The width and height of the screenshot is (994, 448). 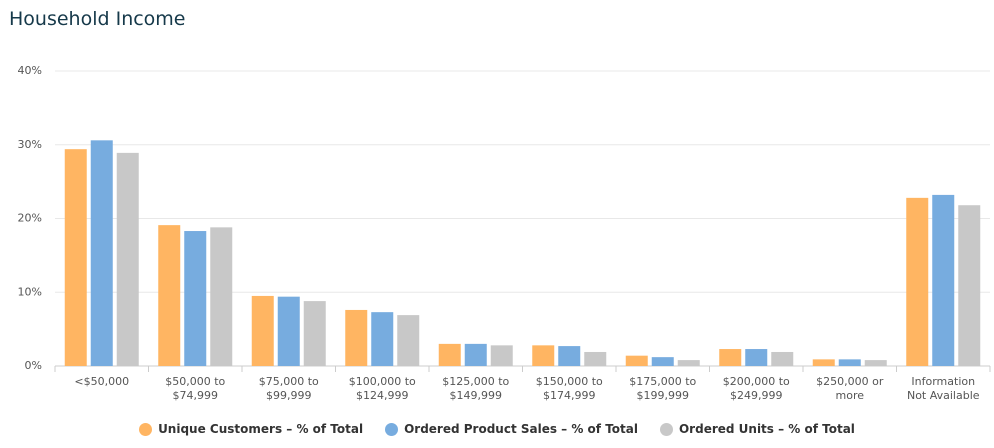 I want to click on x-tick-label: <$50,000, so click(x=102, y=381).